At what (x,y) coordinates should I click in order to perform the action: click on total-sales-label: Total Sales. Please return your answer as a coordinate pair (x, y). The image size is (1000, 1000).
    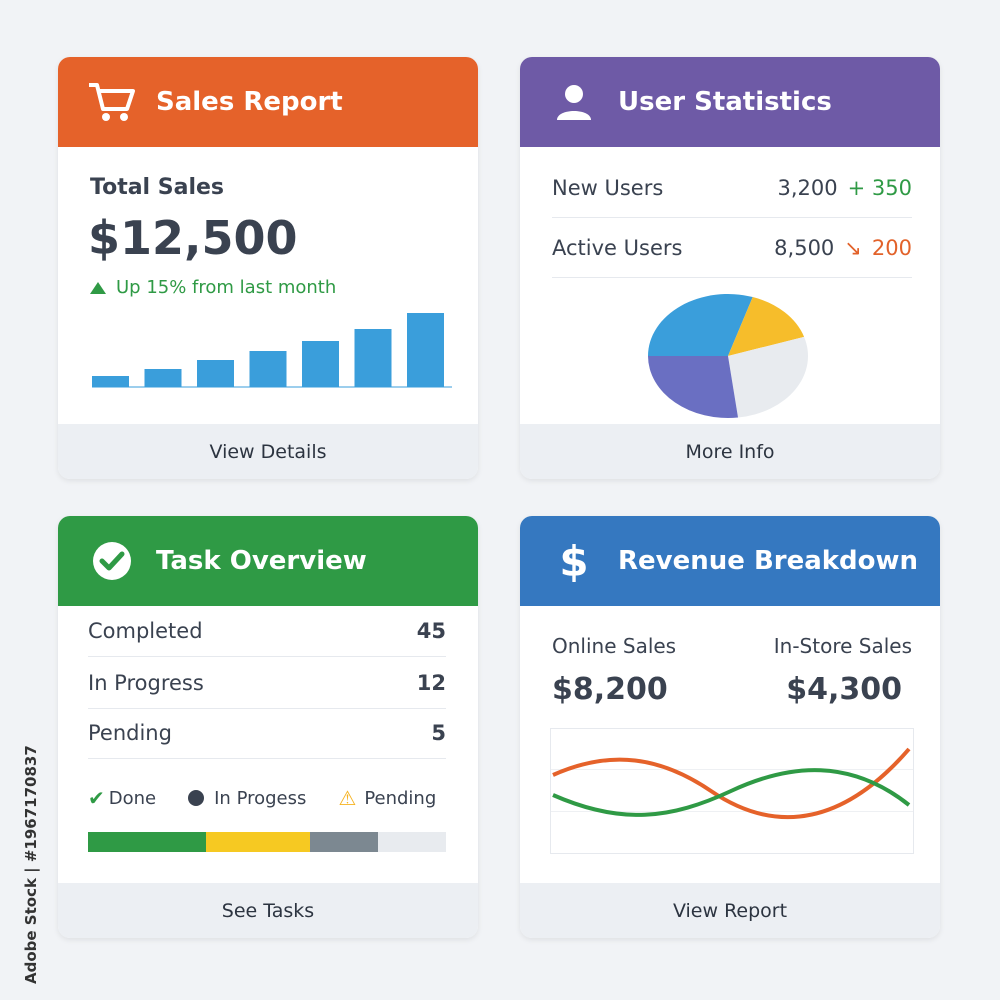
    Looking at the image, I should click on (157, 187).